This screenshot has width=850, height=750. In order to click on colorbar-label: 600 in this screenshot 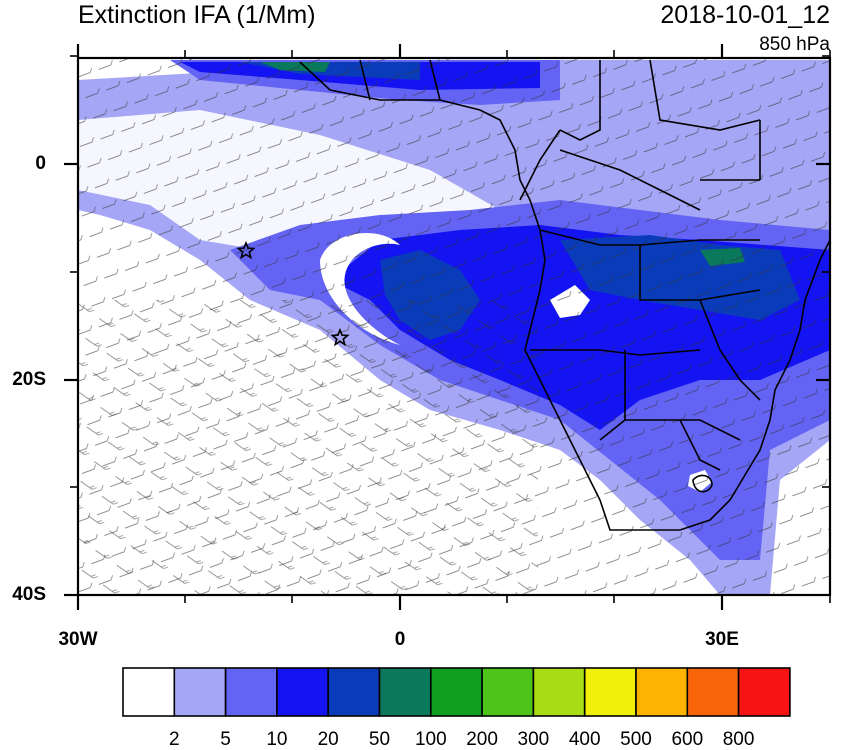, I will do `click(687, 739)`.